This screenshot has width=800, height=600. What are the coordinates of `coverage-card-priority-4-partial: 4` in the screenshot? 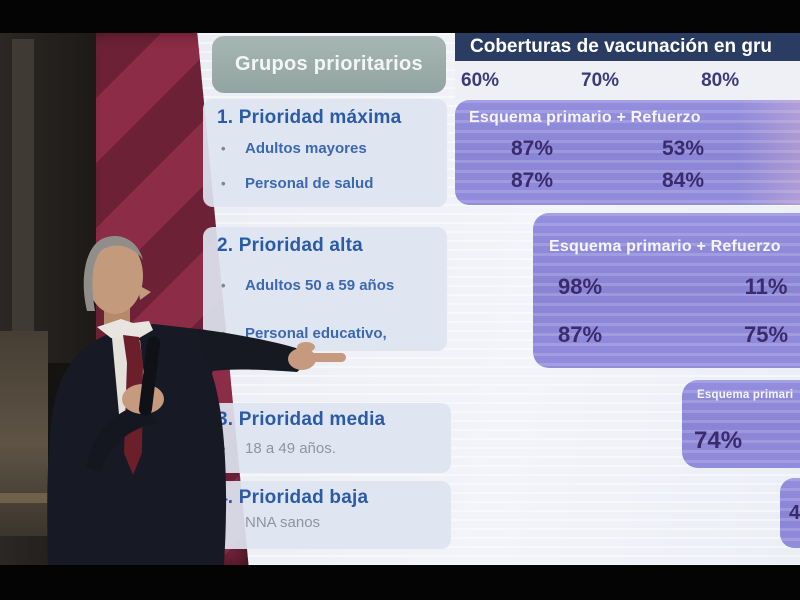 It's located at (790, 513).